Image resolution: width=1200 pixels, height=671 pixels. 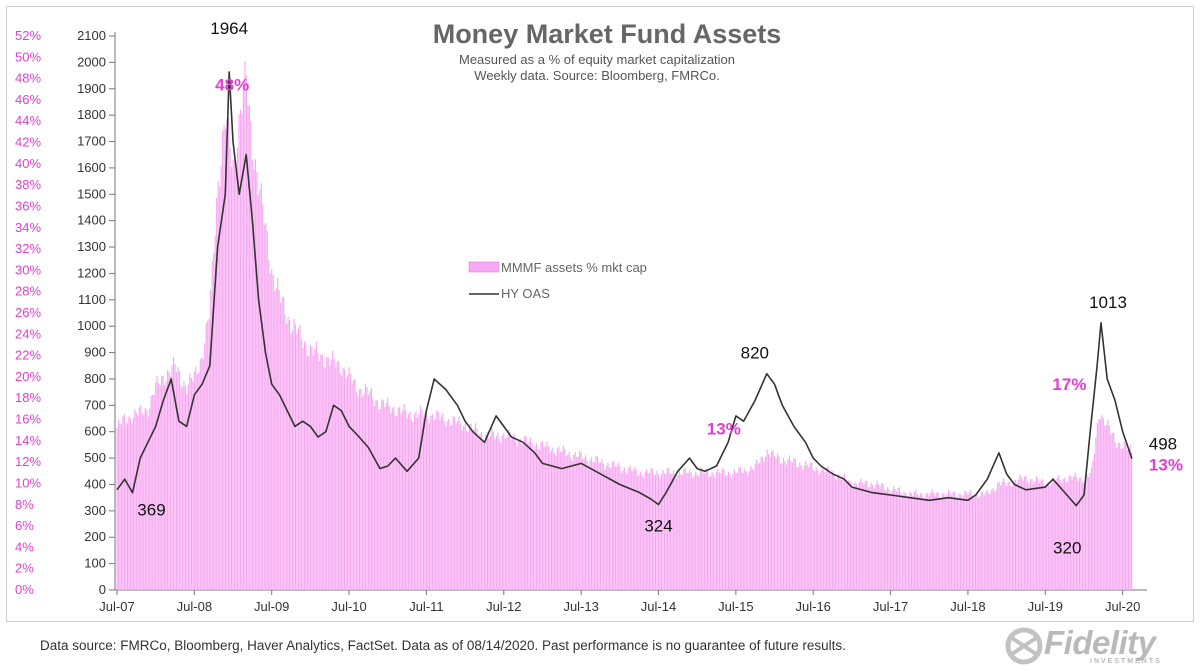 What do you see at coordinates (28, 291) in the screenshot?
I see `left-axis-tick-label: 28%` at bounding box center [28, 291].